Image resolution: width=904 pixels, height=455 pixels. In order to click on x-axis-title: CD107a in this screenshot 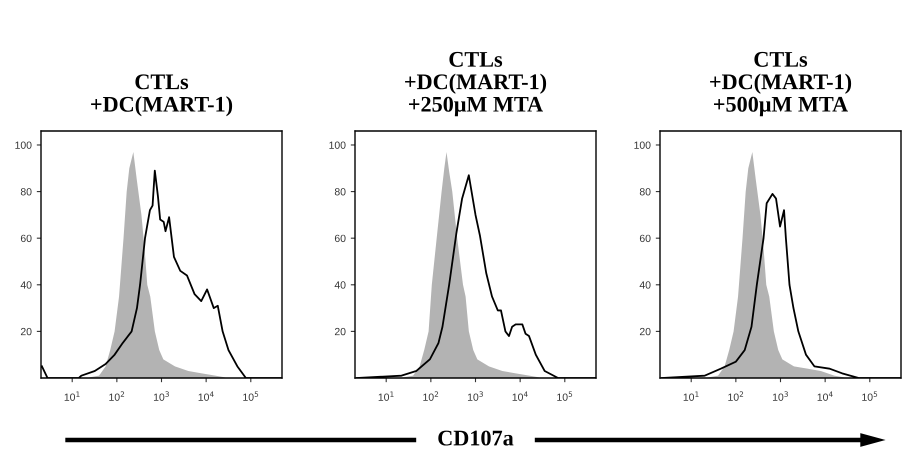, I will do `click(476, 438)`.